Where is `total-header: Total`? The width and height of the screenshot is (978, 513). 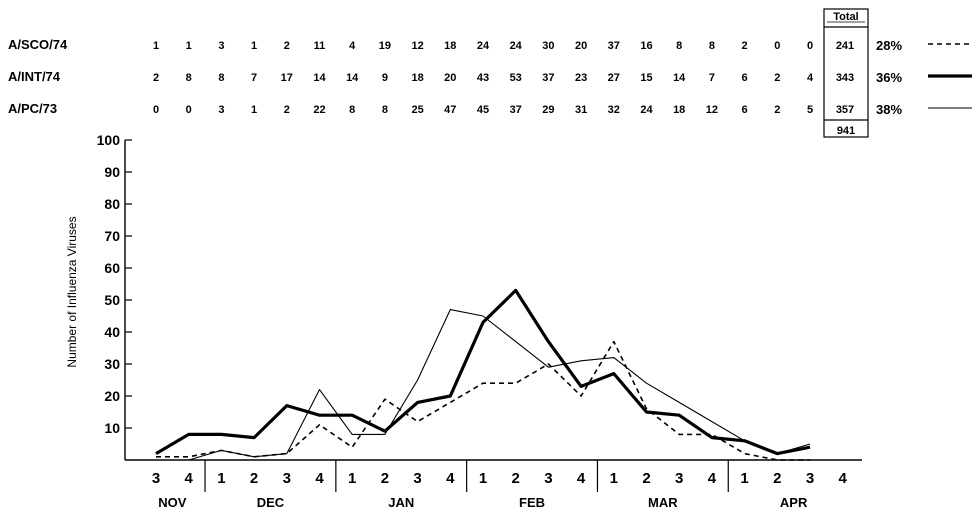 total-header: Total is located at coordinates (845, 17).